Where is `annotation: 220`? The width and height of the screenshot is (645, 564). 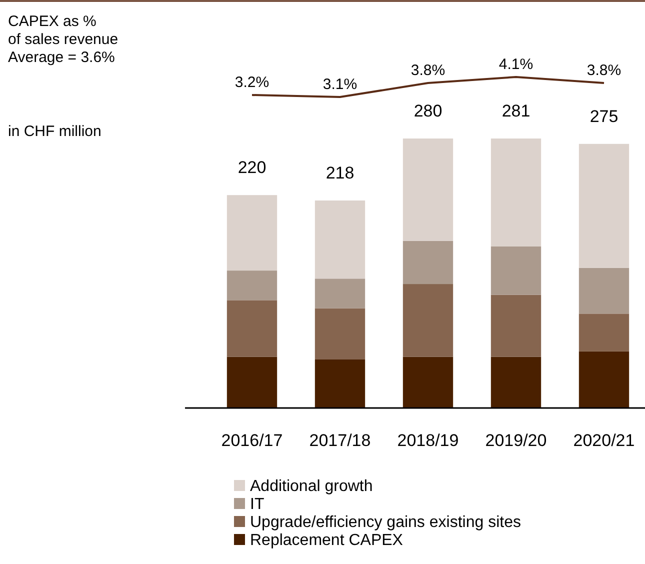
annotation: 220 is located at coordinates (252, 168).